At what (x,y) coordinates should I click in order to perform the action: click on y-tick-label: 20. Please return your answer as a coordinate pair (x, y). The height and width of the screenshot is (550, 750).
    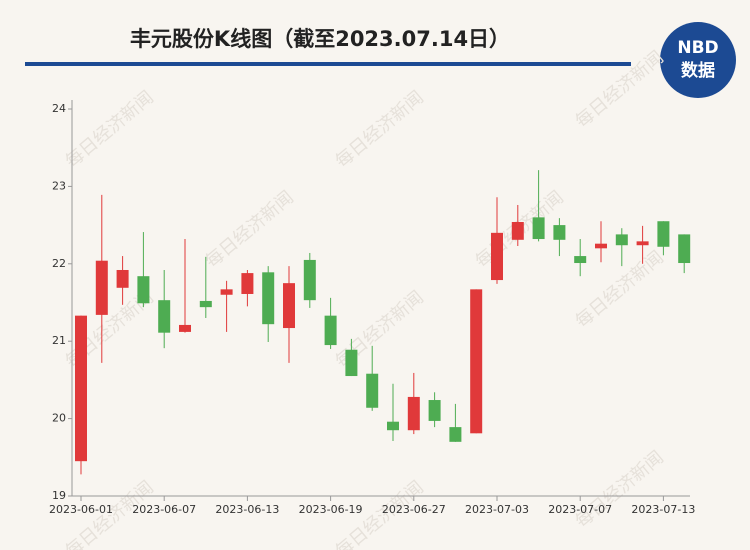
    Looking at the image, I should click on (59, 418).